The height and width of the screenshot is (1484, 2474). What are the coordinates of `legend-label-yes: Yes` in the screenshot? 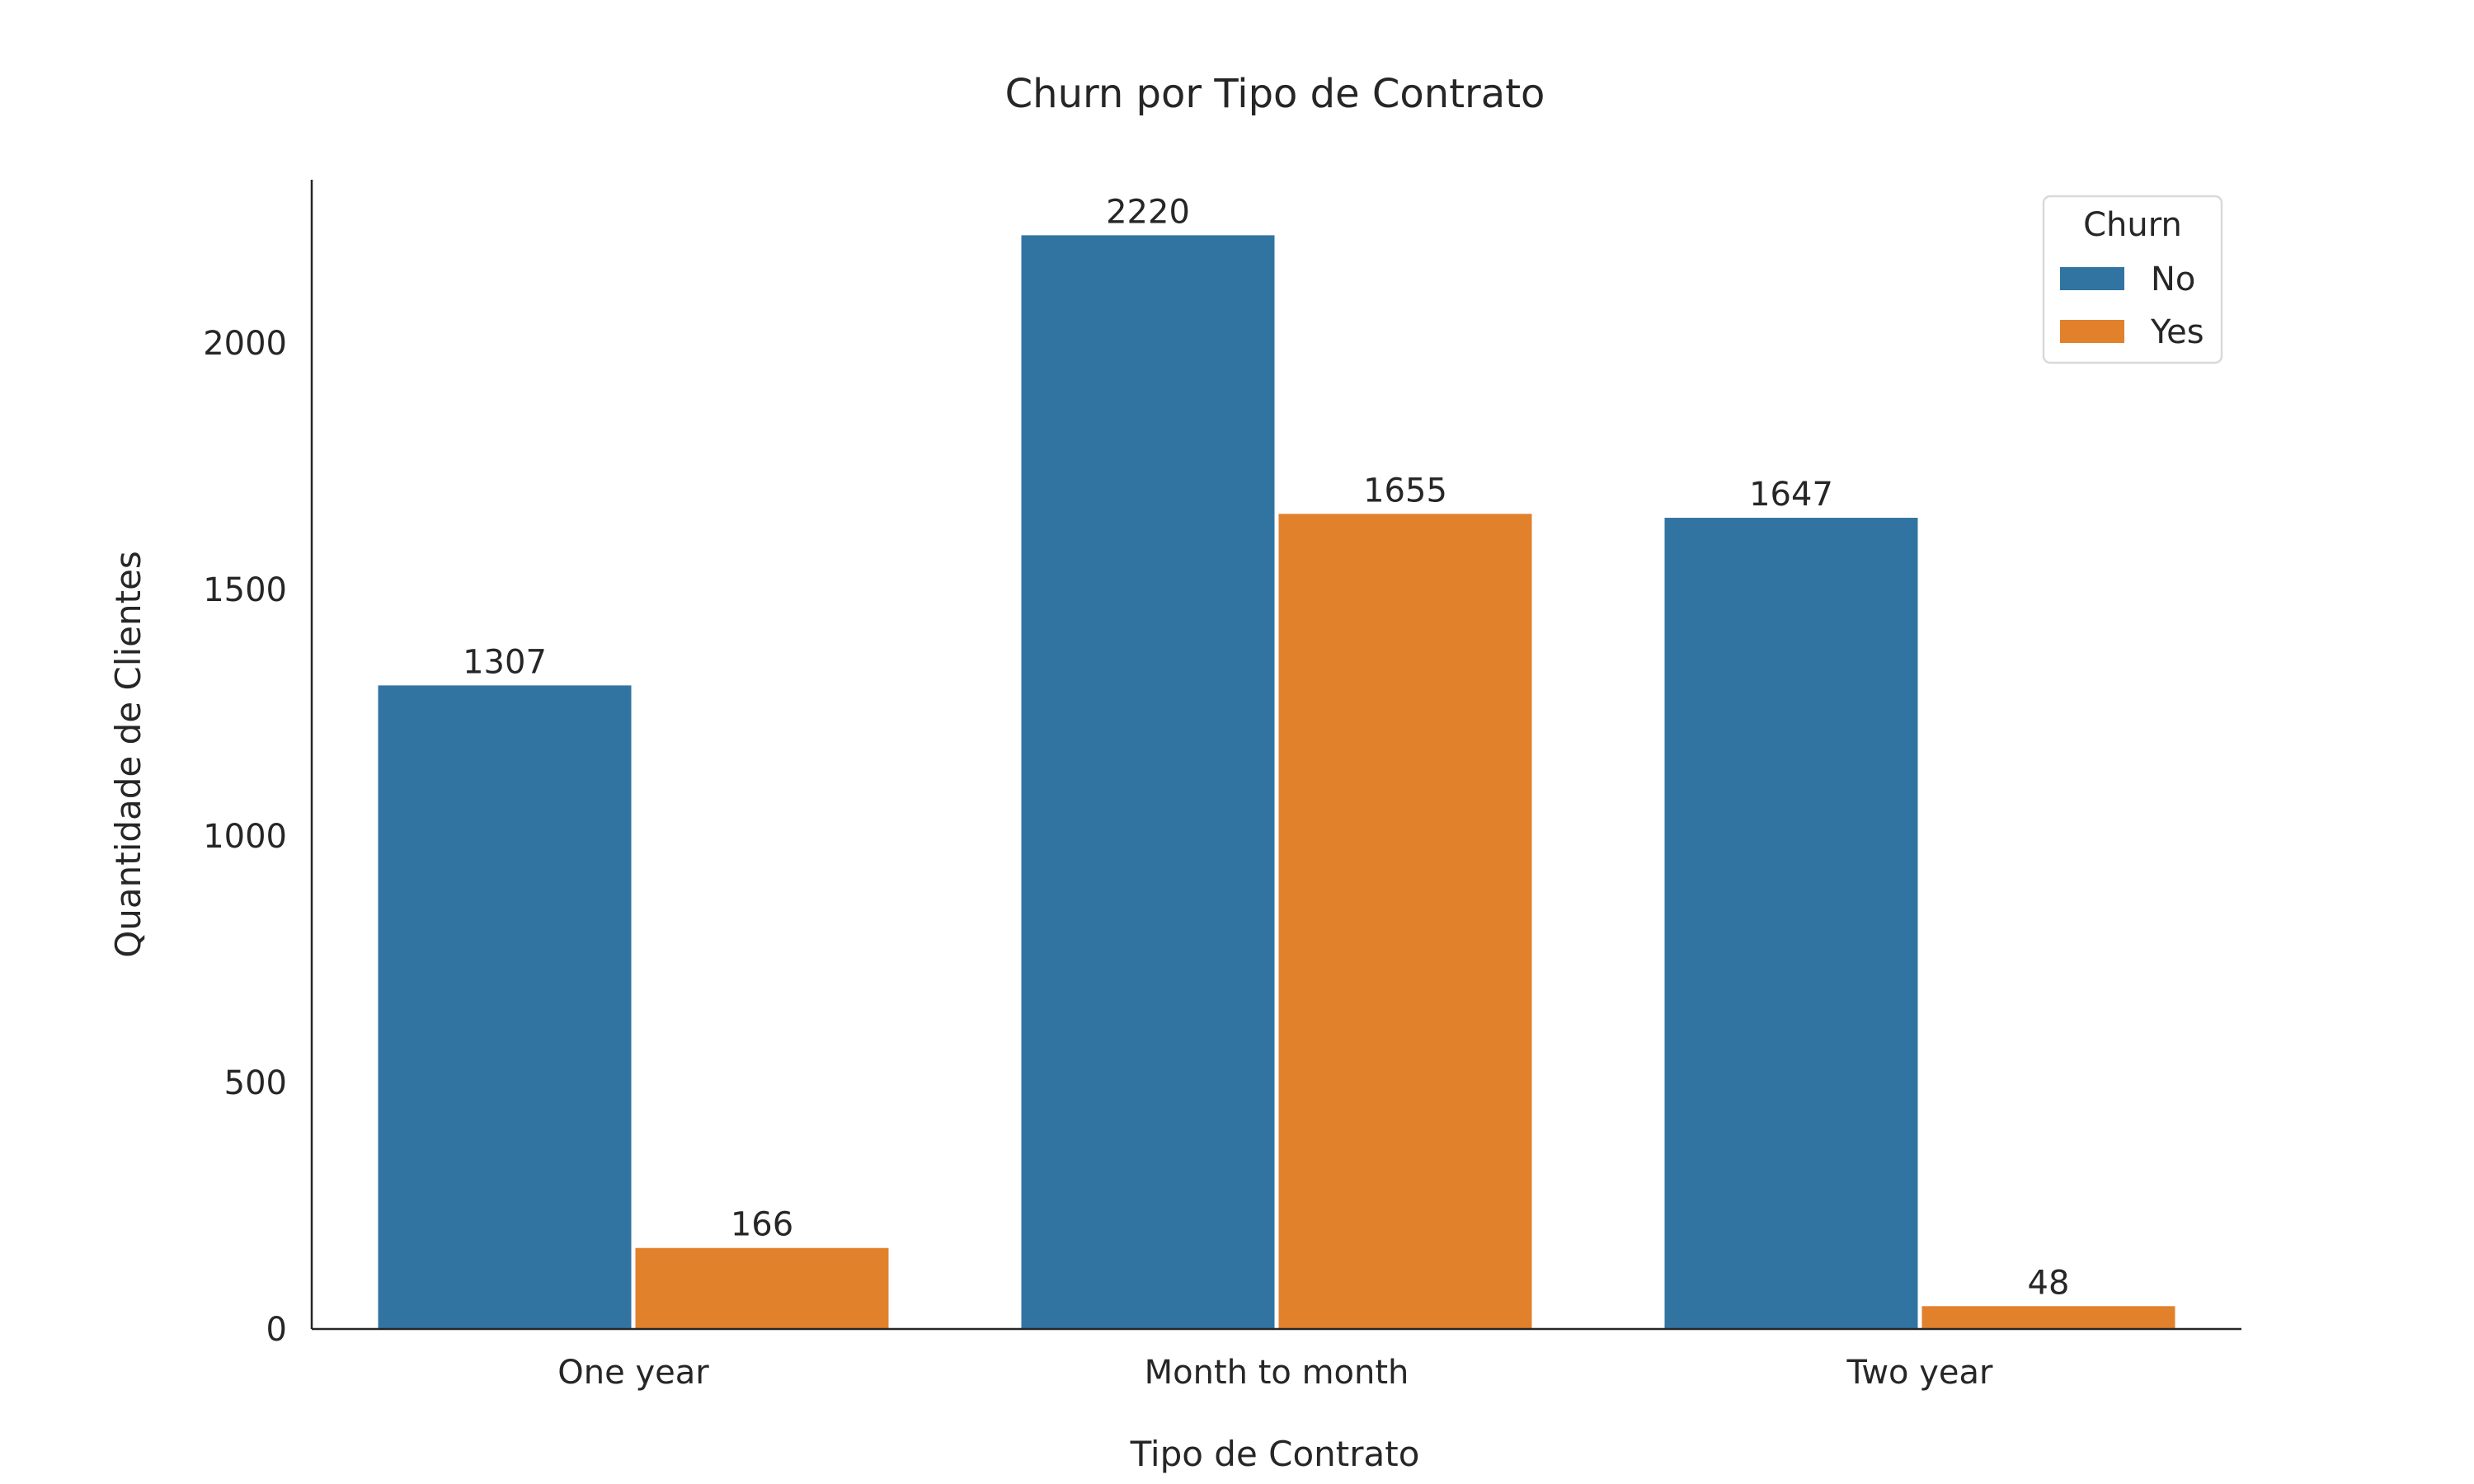 It's located at (2177, 332).